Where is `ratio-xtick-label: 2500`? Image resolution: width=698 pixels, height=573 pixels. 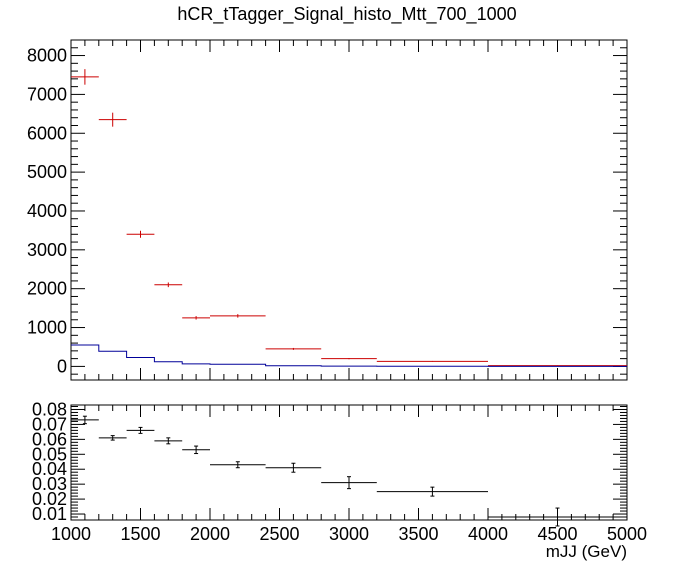
ratio-xtick-label: 2500 is located at coordinates (279, 534).